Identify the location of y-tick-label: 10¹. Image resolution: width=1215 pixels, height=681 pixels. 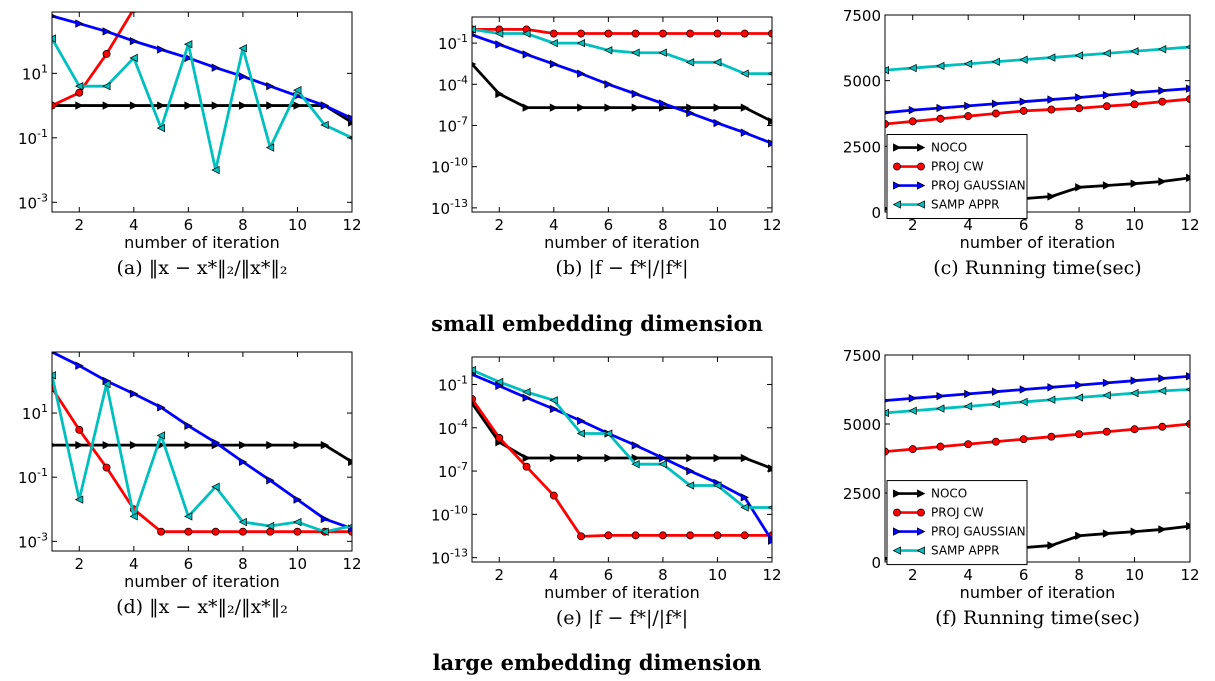
(35, 412).